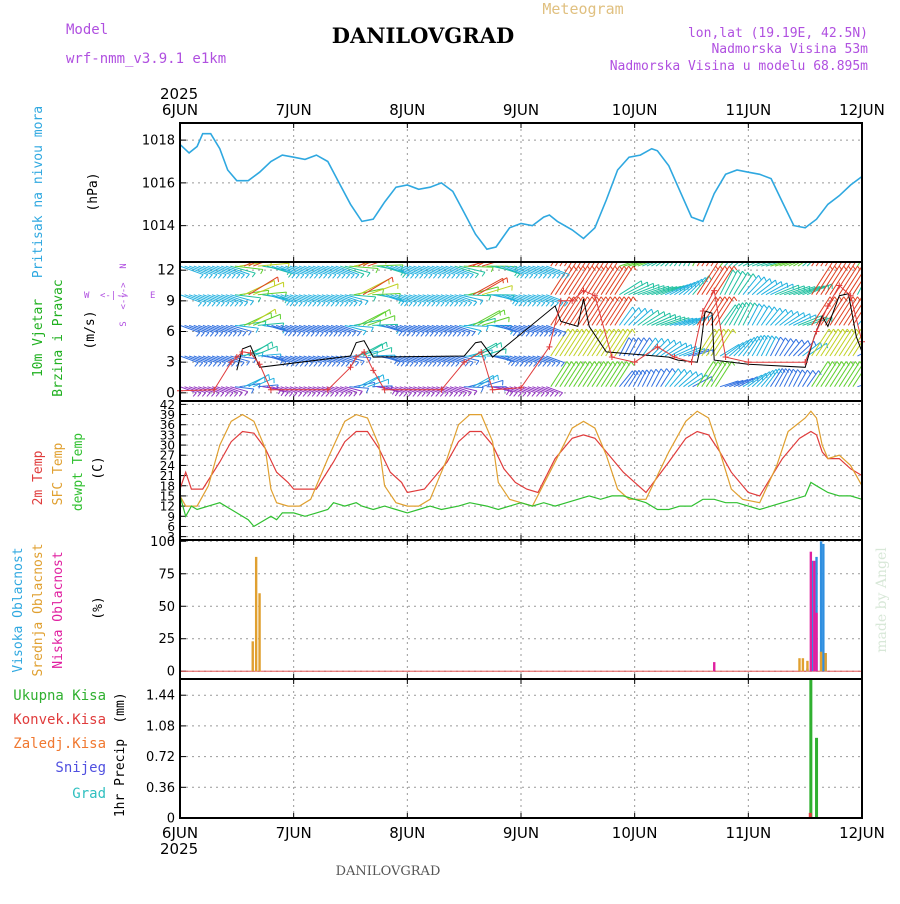  I want to click on temp-ylabel-dewpt: dewpt Temp, so click(78, 472).